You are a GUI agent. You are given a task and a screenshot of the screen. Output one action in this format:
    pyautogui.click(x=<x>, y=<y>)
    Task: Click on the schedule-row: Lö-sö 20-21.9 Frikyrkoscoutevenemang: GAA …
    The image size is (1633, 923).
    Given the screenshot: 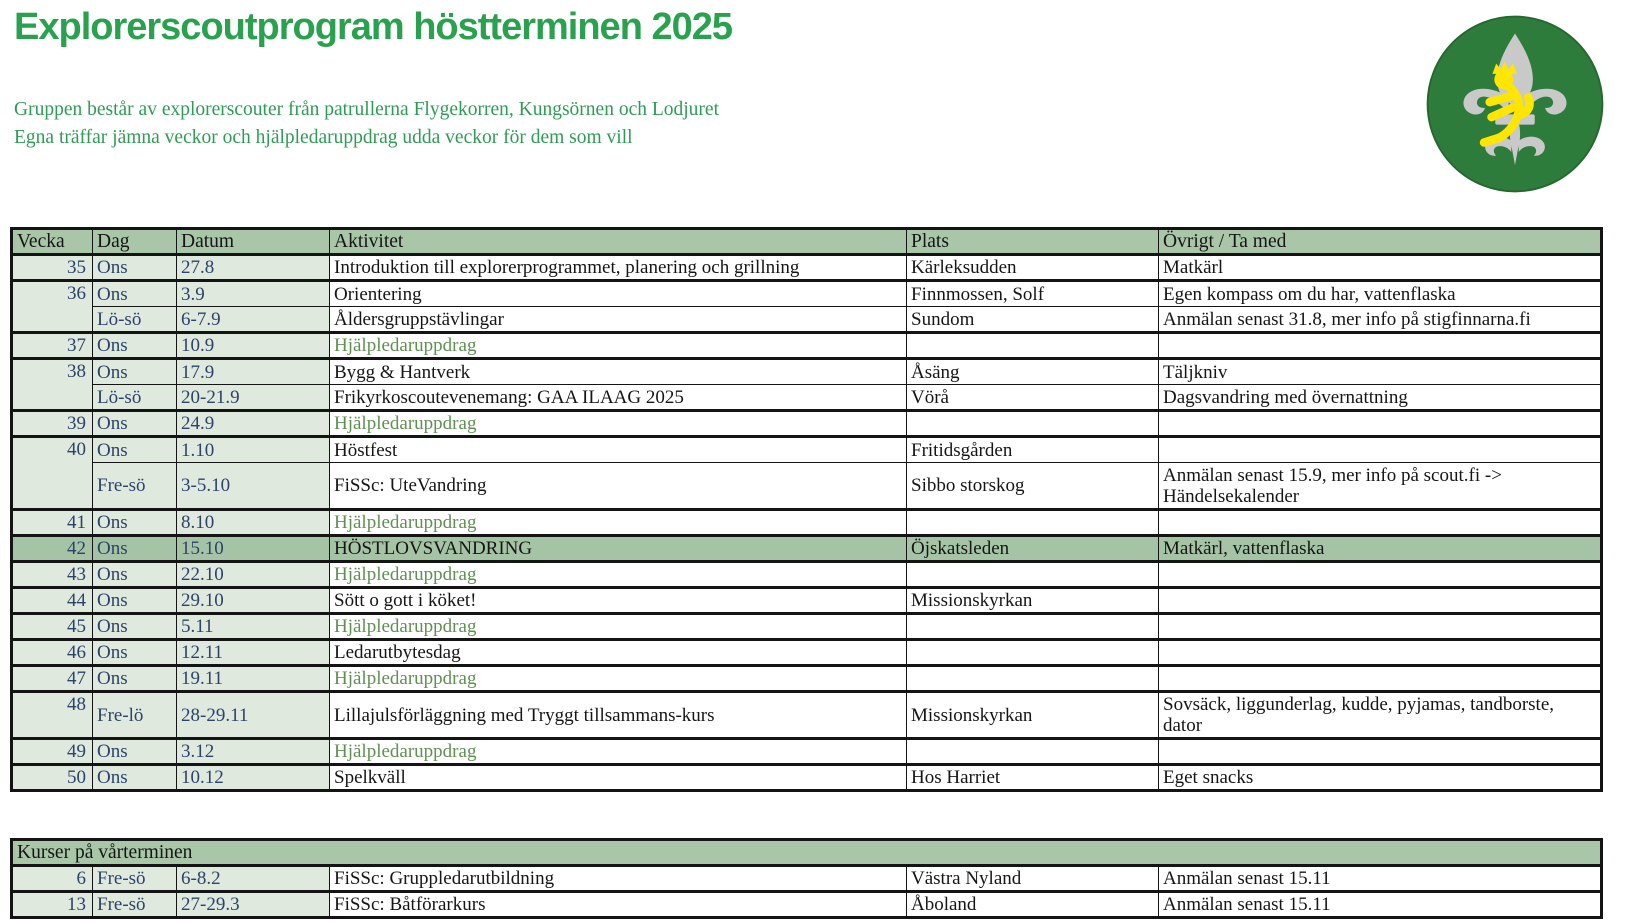 What is the action you would take?
    pyautogui.click(x=807, y=397)
    